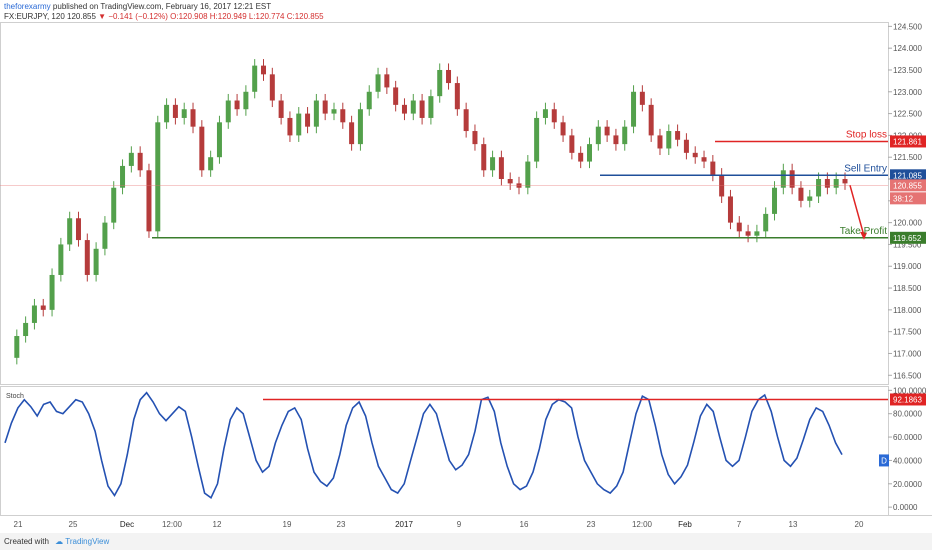 The image size is (932, 550). What do you see at coordinates (907, 414) in the screenshot?
I see `osc-tick-label: 80.0000` at bounding box center [907, 414].